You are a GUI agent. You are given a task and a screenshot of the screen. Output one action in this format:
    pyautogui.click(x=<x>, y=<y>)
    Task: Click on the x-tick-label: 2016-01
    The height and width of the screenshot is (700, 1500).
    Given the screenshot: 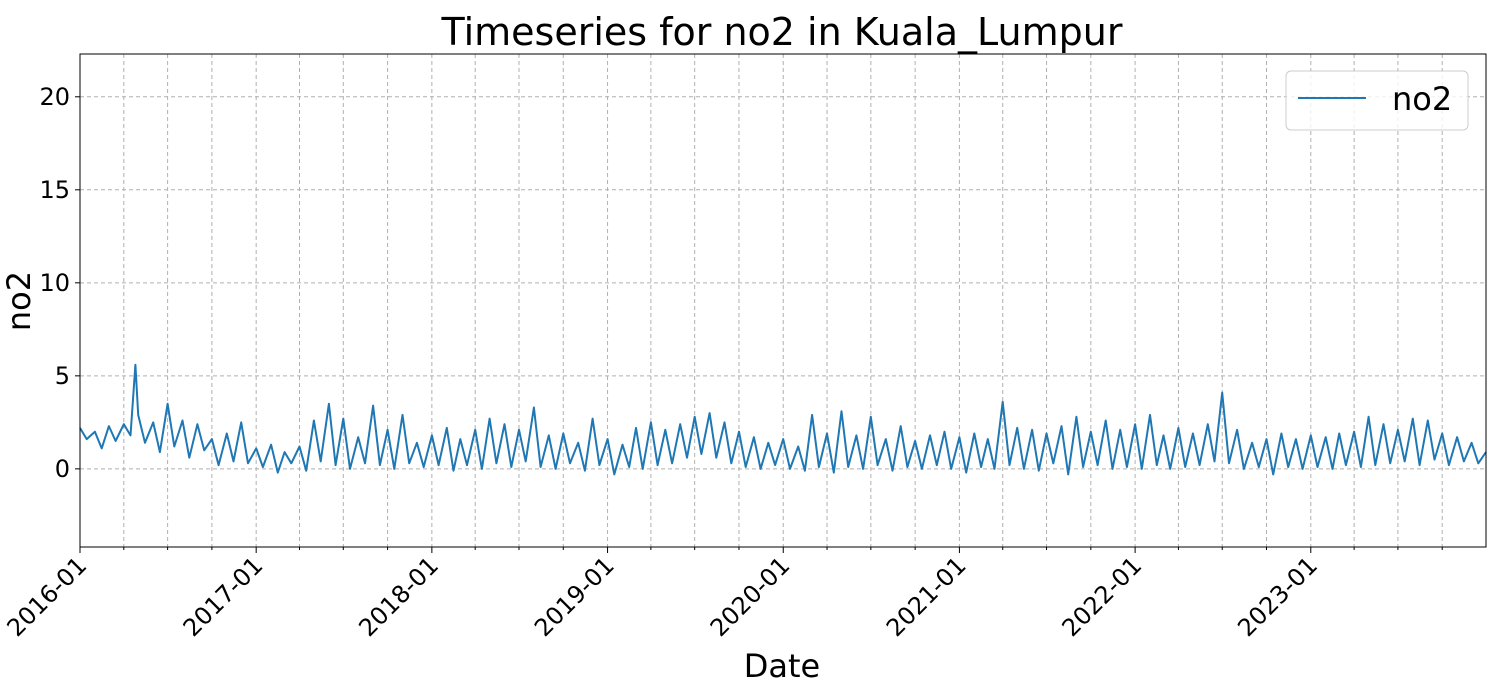 What is the action you would take?
    pyautogui.click(x=47, y=596)
    